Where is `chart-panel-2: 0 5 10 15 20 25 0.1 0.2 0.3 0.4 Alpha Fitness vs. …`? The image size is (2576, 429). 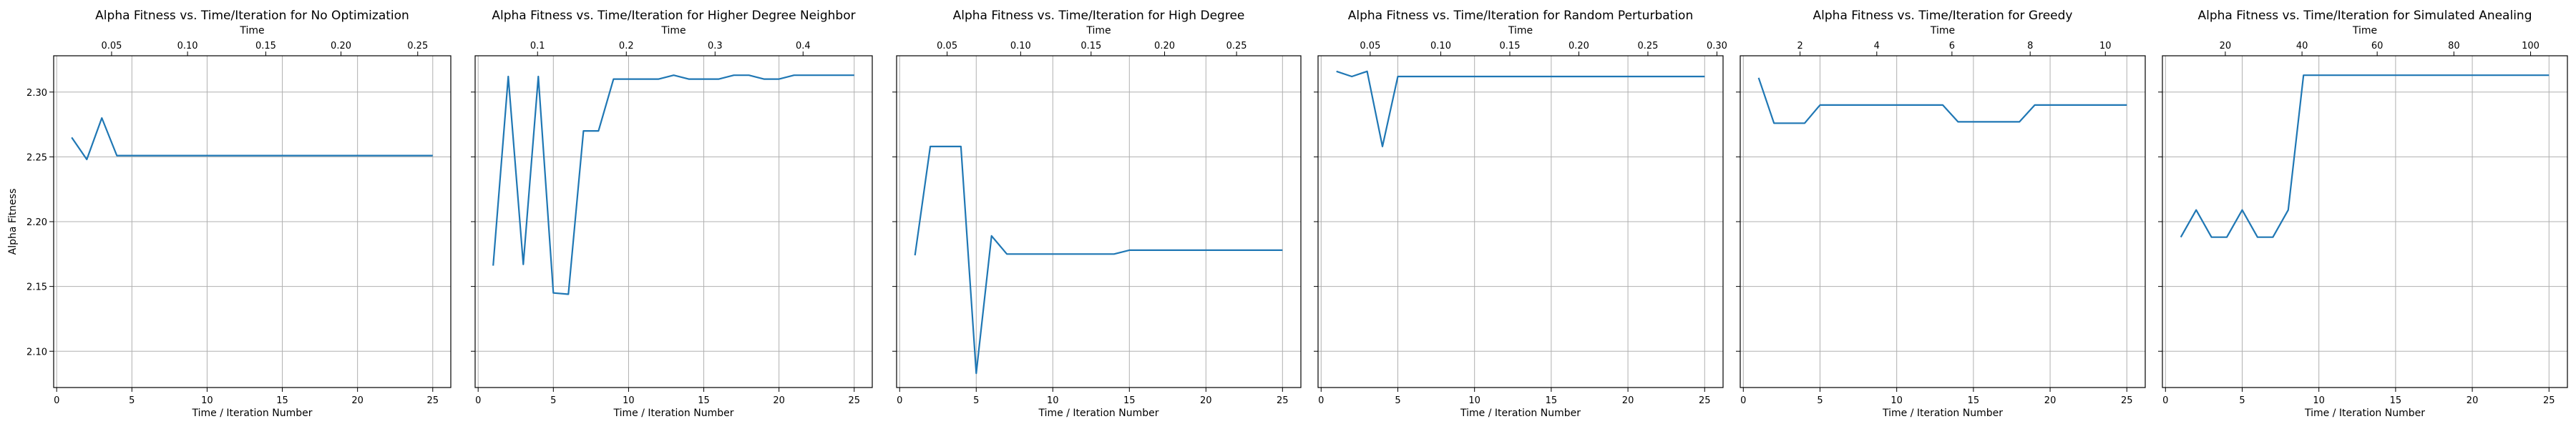
chart-panel-2: 0 5 10 15 20 25 0.1 0.2 0.3 0.4 Alpha Fitness vs. … is located at coordinates (672, 214).